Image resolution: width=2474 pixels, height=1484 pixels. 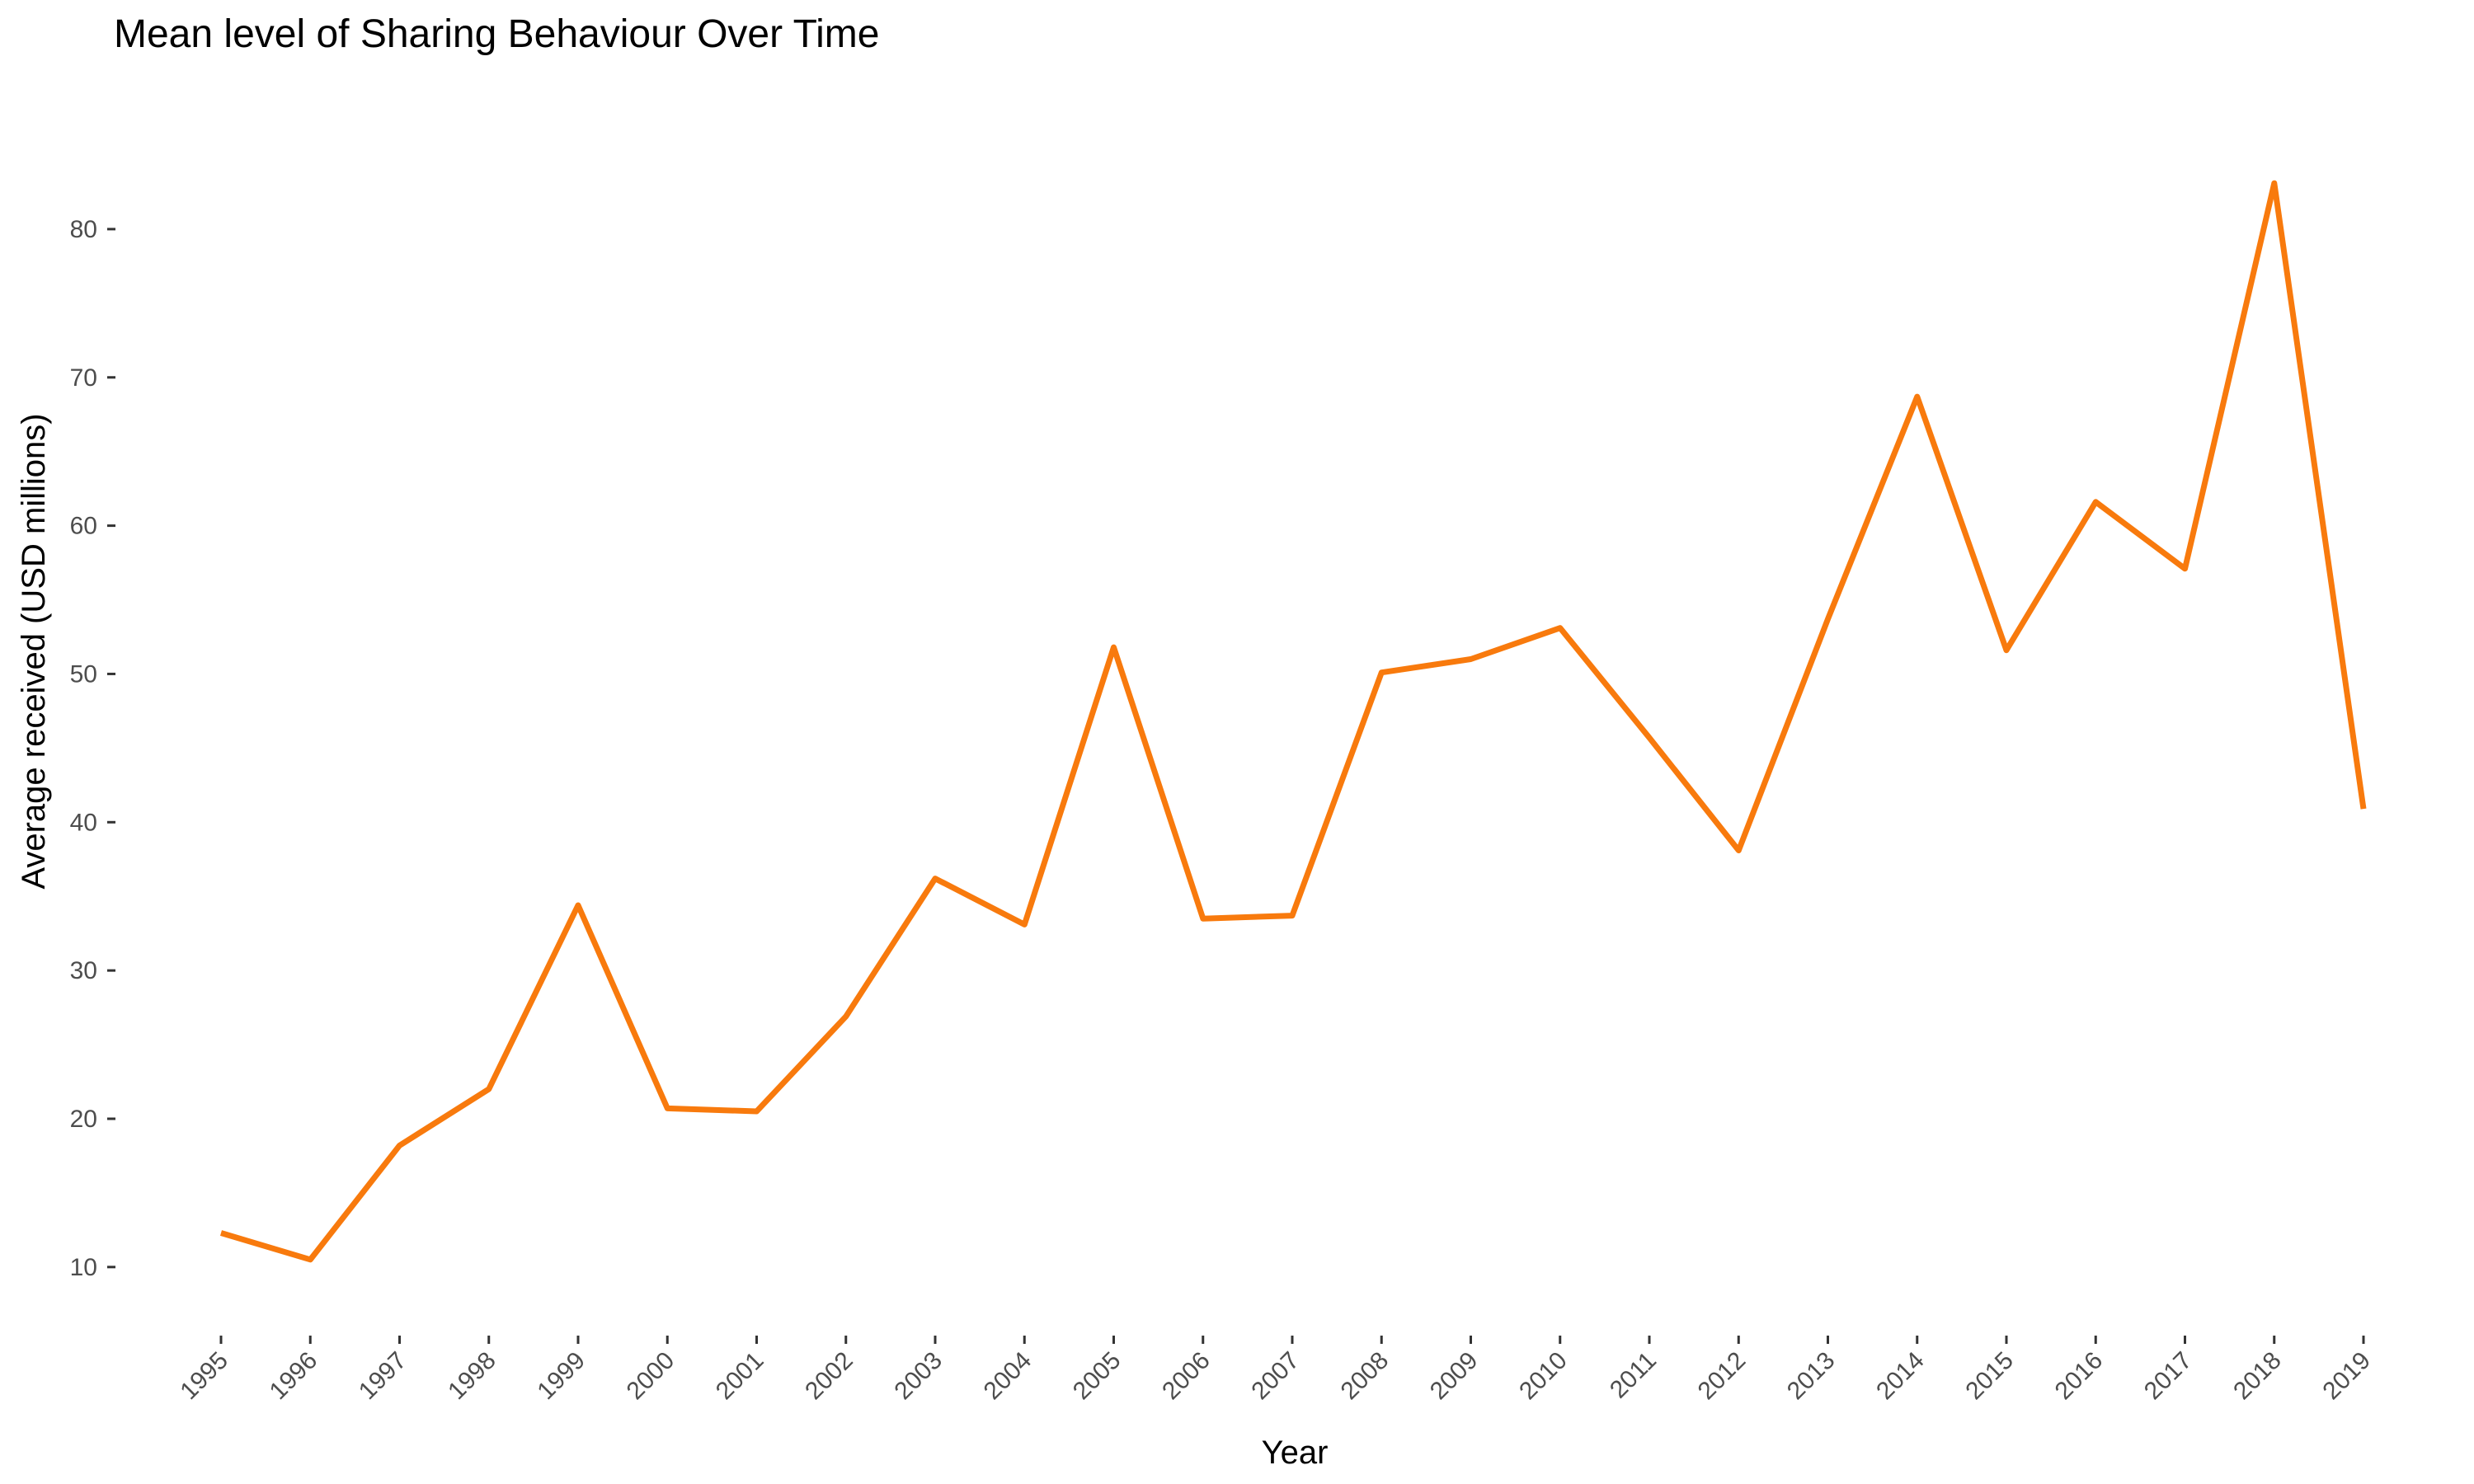 What do you see at coordinates (1900, 1376) in the screenshot?
I see `x-tick-label: 2014` at bounding box center [1900, 1376].